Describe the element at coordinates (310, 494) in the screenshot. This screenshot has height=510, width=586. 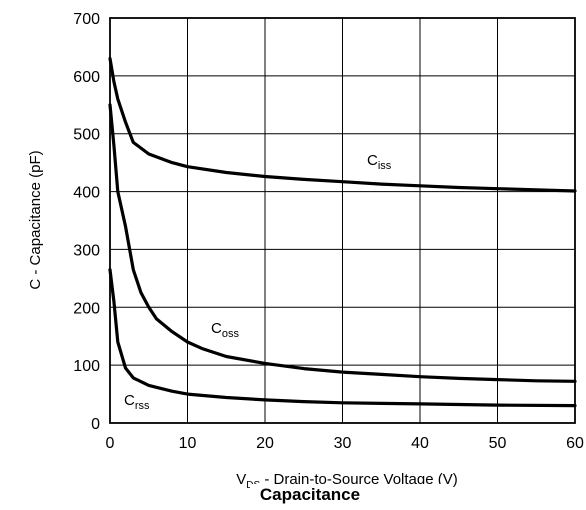
I see `chart-title: Capacitance` at that location.